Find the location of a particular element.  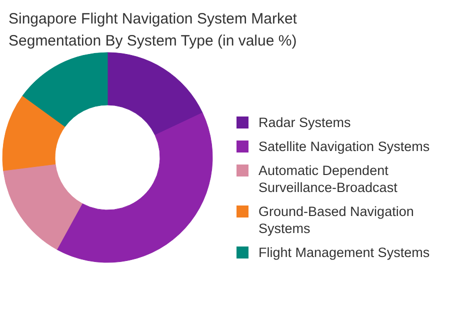

legend-label: Automatic Dependent Surveillance-Broadcast is located at coordinates (328, 179).